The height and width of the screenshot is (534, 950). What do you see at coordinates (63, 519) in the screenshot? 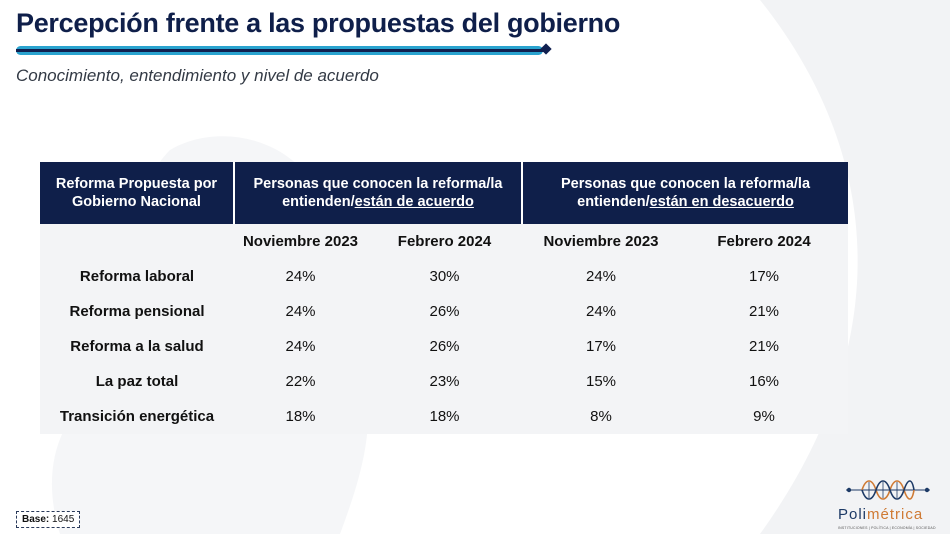
I see `base-value: 1645` at bounding box center [63, 519].